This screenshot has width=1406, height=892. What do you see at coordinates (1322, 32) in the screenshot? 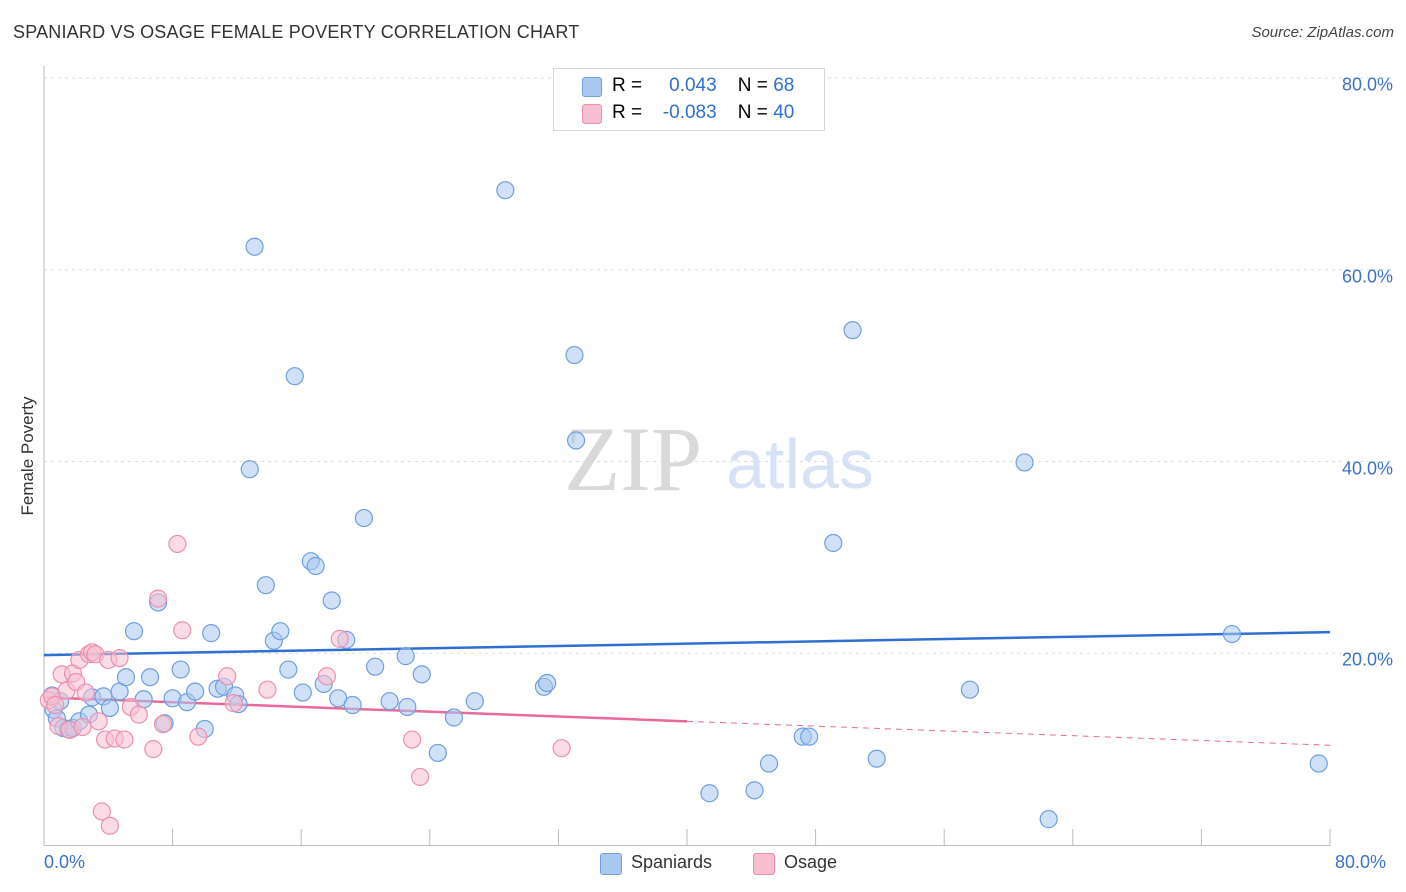
I see `chart-source: Source: ZipAtlas.com` at bounding box center [1322, 32].